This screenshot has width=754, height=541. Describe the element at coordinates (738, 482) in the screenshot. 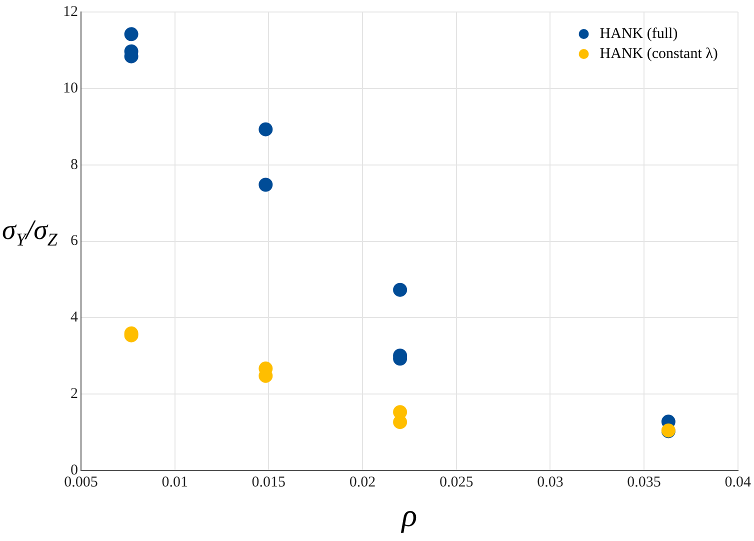

I see `x-tick-label: 0.04` at that location.